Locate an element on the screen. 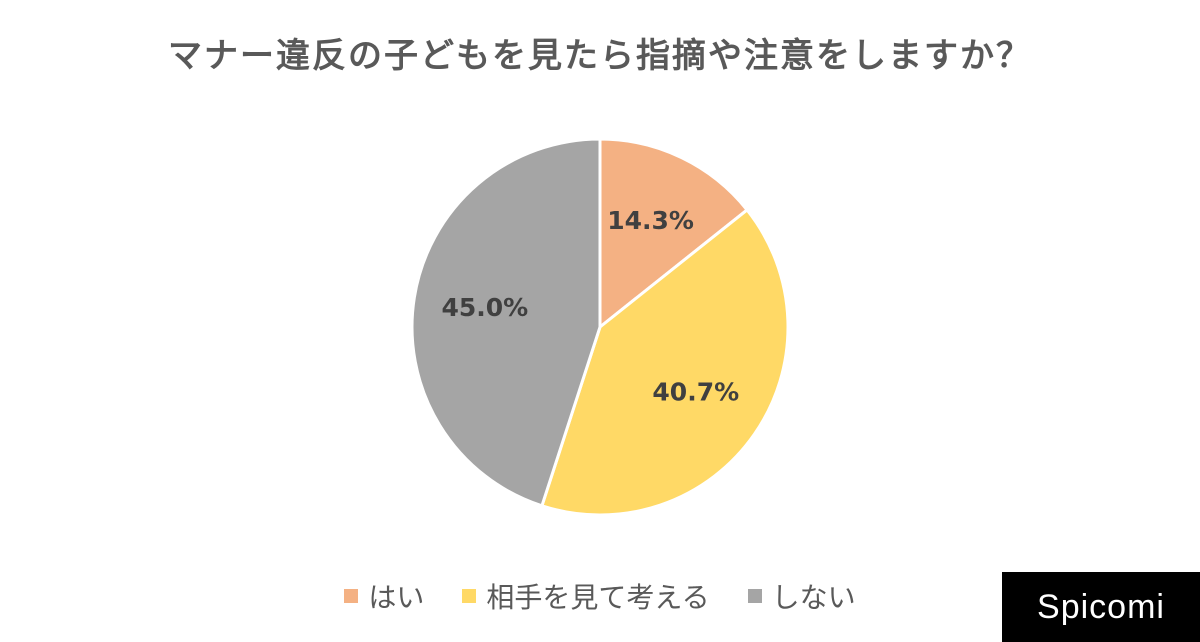  legend-item-no: しない is located at coordinates (801, 596).